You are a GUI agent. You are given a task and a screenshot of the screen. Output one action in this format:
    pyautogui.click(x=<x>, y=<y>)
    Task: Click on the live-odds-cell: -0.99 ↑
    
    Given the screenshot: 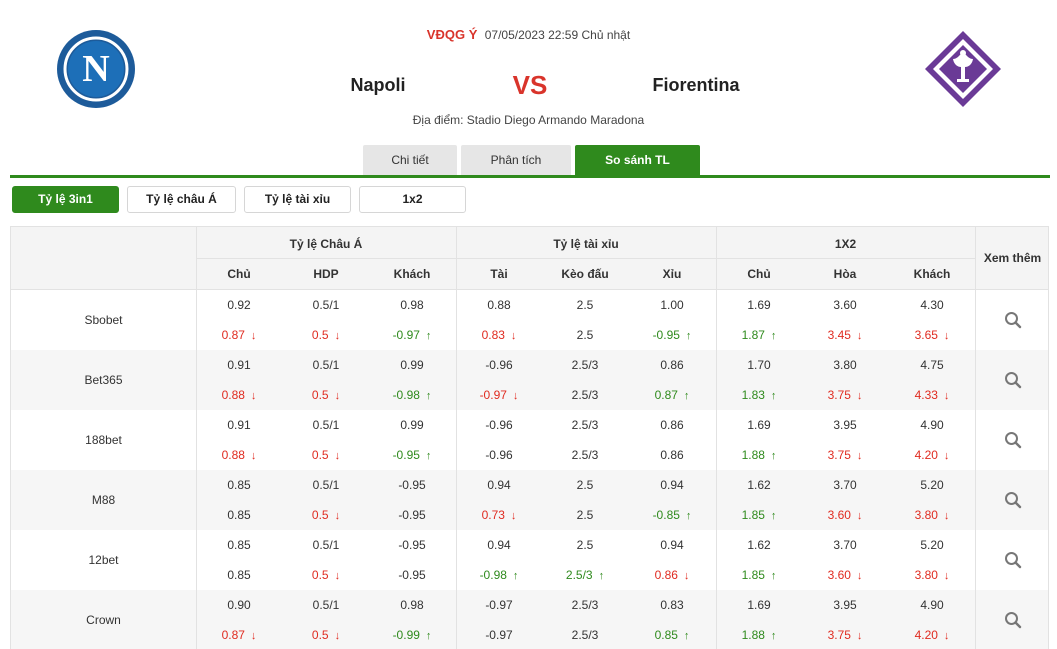 What is the action you would take?
    pyautogui.click(x=412, y=635)
    